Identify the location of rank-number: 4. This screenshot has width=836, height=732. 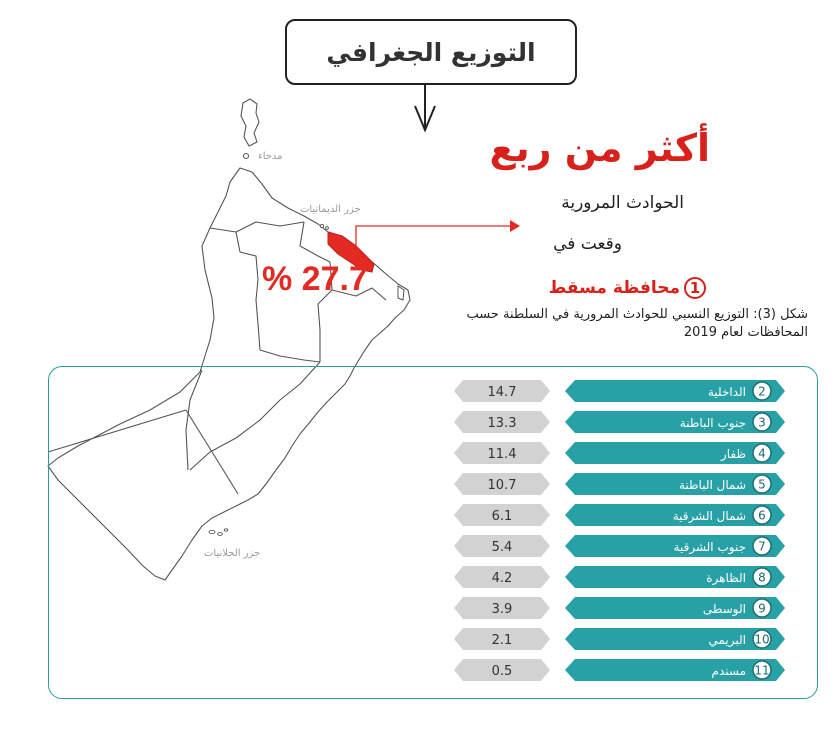
(762, 454).